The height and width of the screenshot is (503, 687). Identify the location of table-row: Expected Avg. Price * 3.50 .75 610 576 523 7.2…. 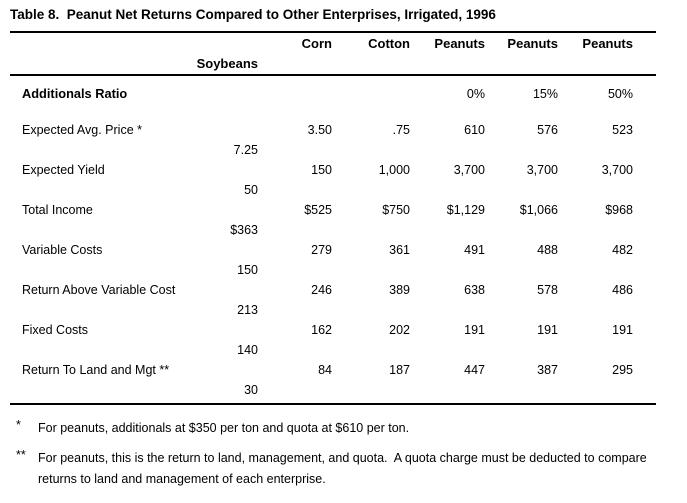
(333, 140).